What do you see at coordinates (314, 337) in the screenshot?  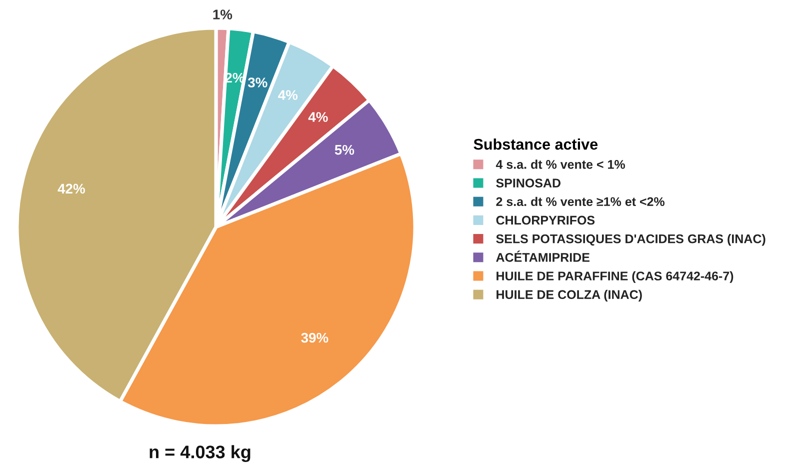 I see `data-label: 39%` at bounding box center [314, 337].